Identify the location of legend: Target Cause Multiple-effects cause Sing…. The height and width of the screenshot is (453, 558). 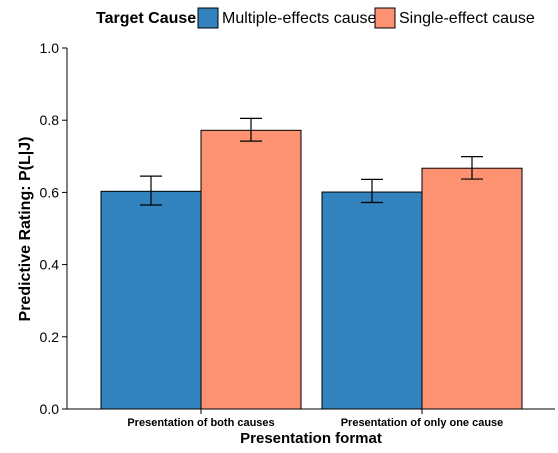
(315, 18).